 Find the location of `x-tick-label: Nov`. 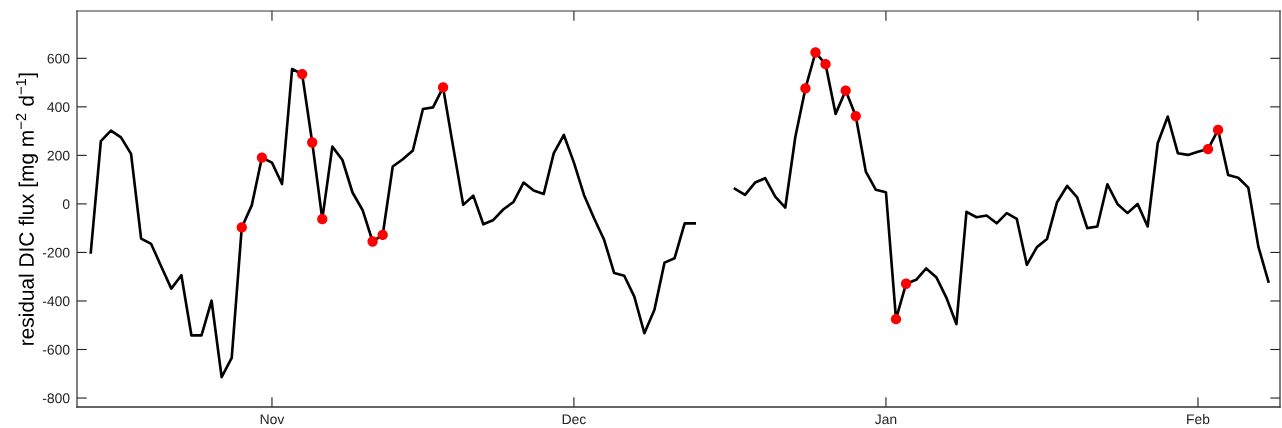

x-tick-label: Nov is located at coordinates (272, 419).